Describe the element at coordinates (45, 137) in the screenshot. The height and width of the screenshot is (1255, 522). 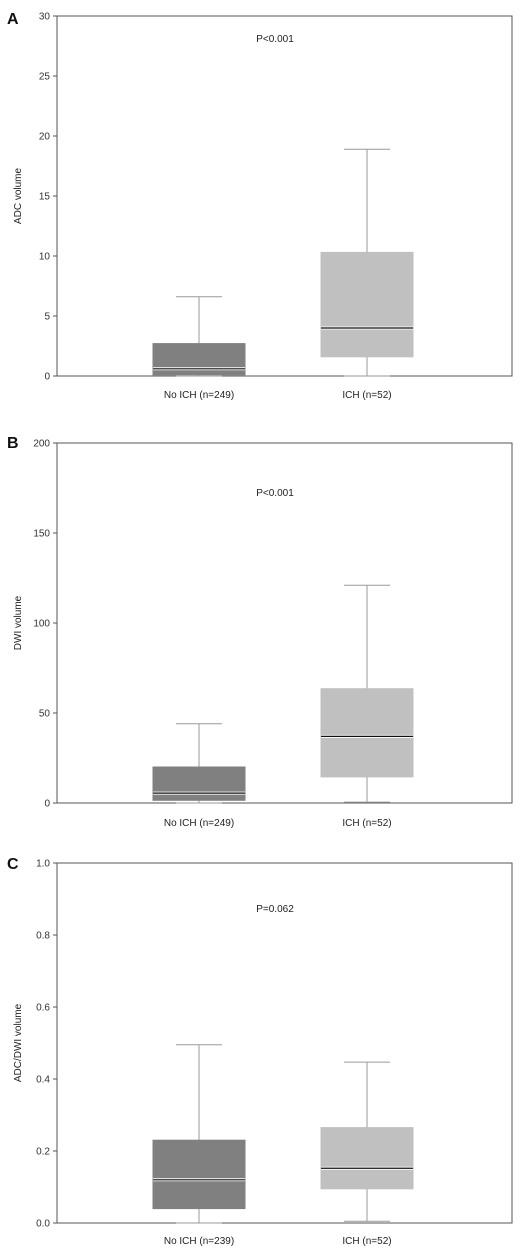
I see `y-tick-label: 20` at that location.